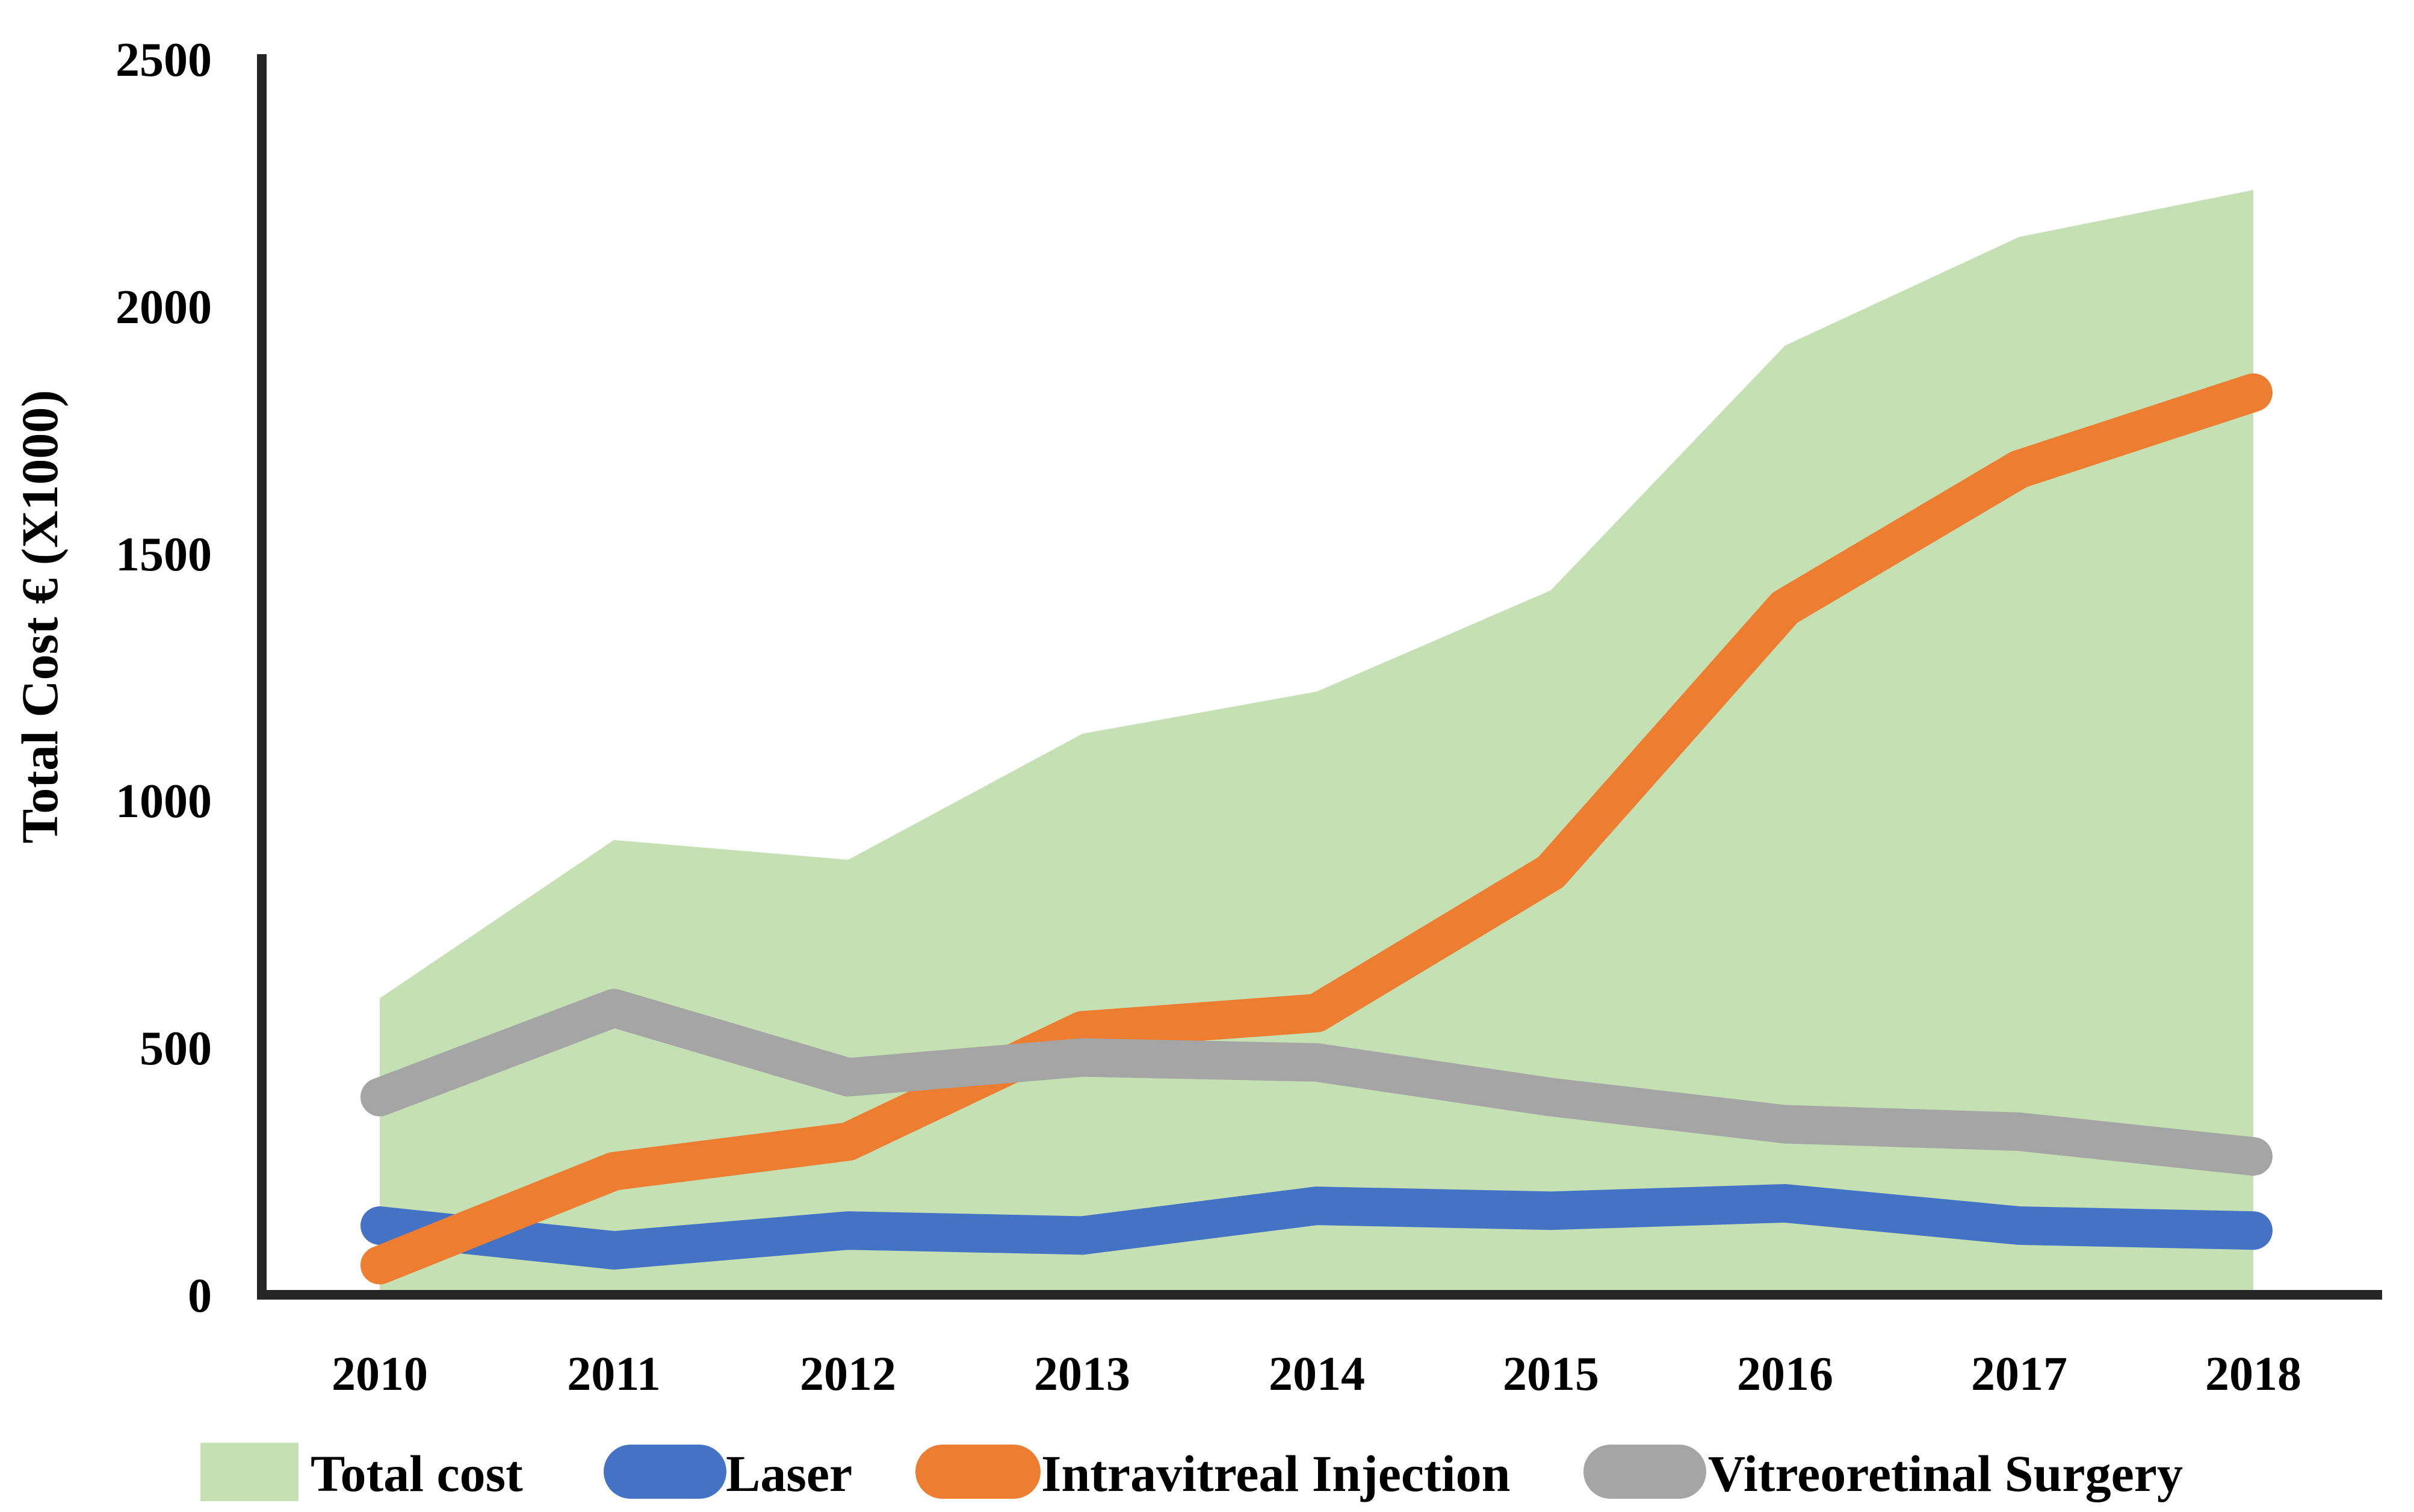  I want to click on legend-label-laser: Laser, so click(789, 1473).